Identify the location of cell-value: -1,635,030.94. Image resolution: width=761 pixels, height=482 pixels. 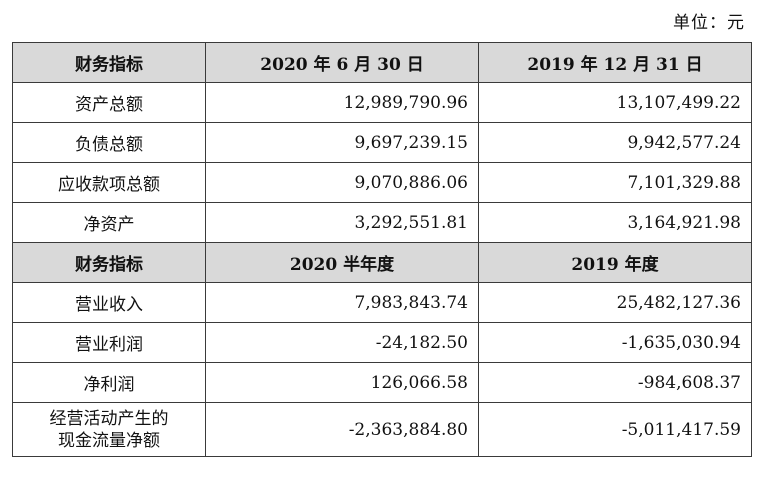
(615, 342).